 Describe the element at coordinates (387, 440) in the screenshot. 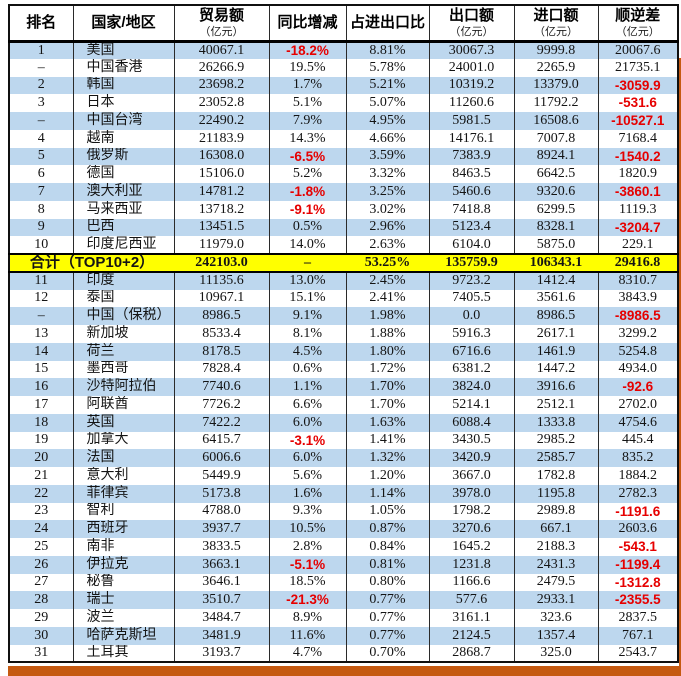

I see `share-cell: 1.41%` at that location.